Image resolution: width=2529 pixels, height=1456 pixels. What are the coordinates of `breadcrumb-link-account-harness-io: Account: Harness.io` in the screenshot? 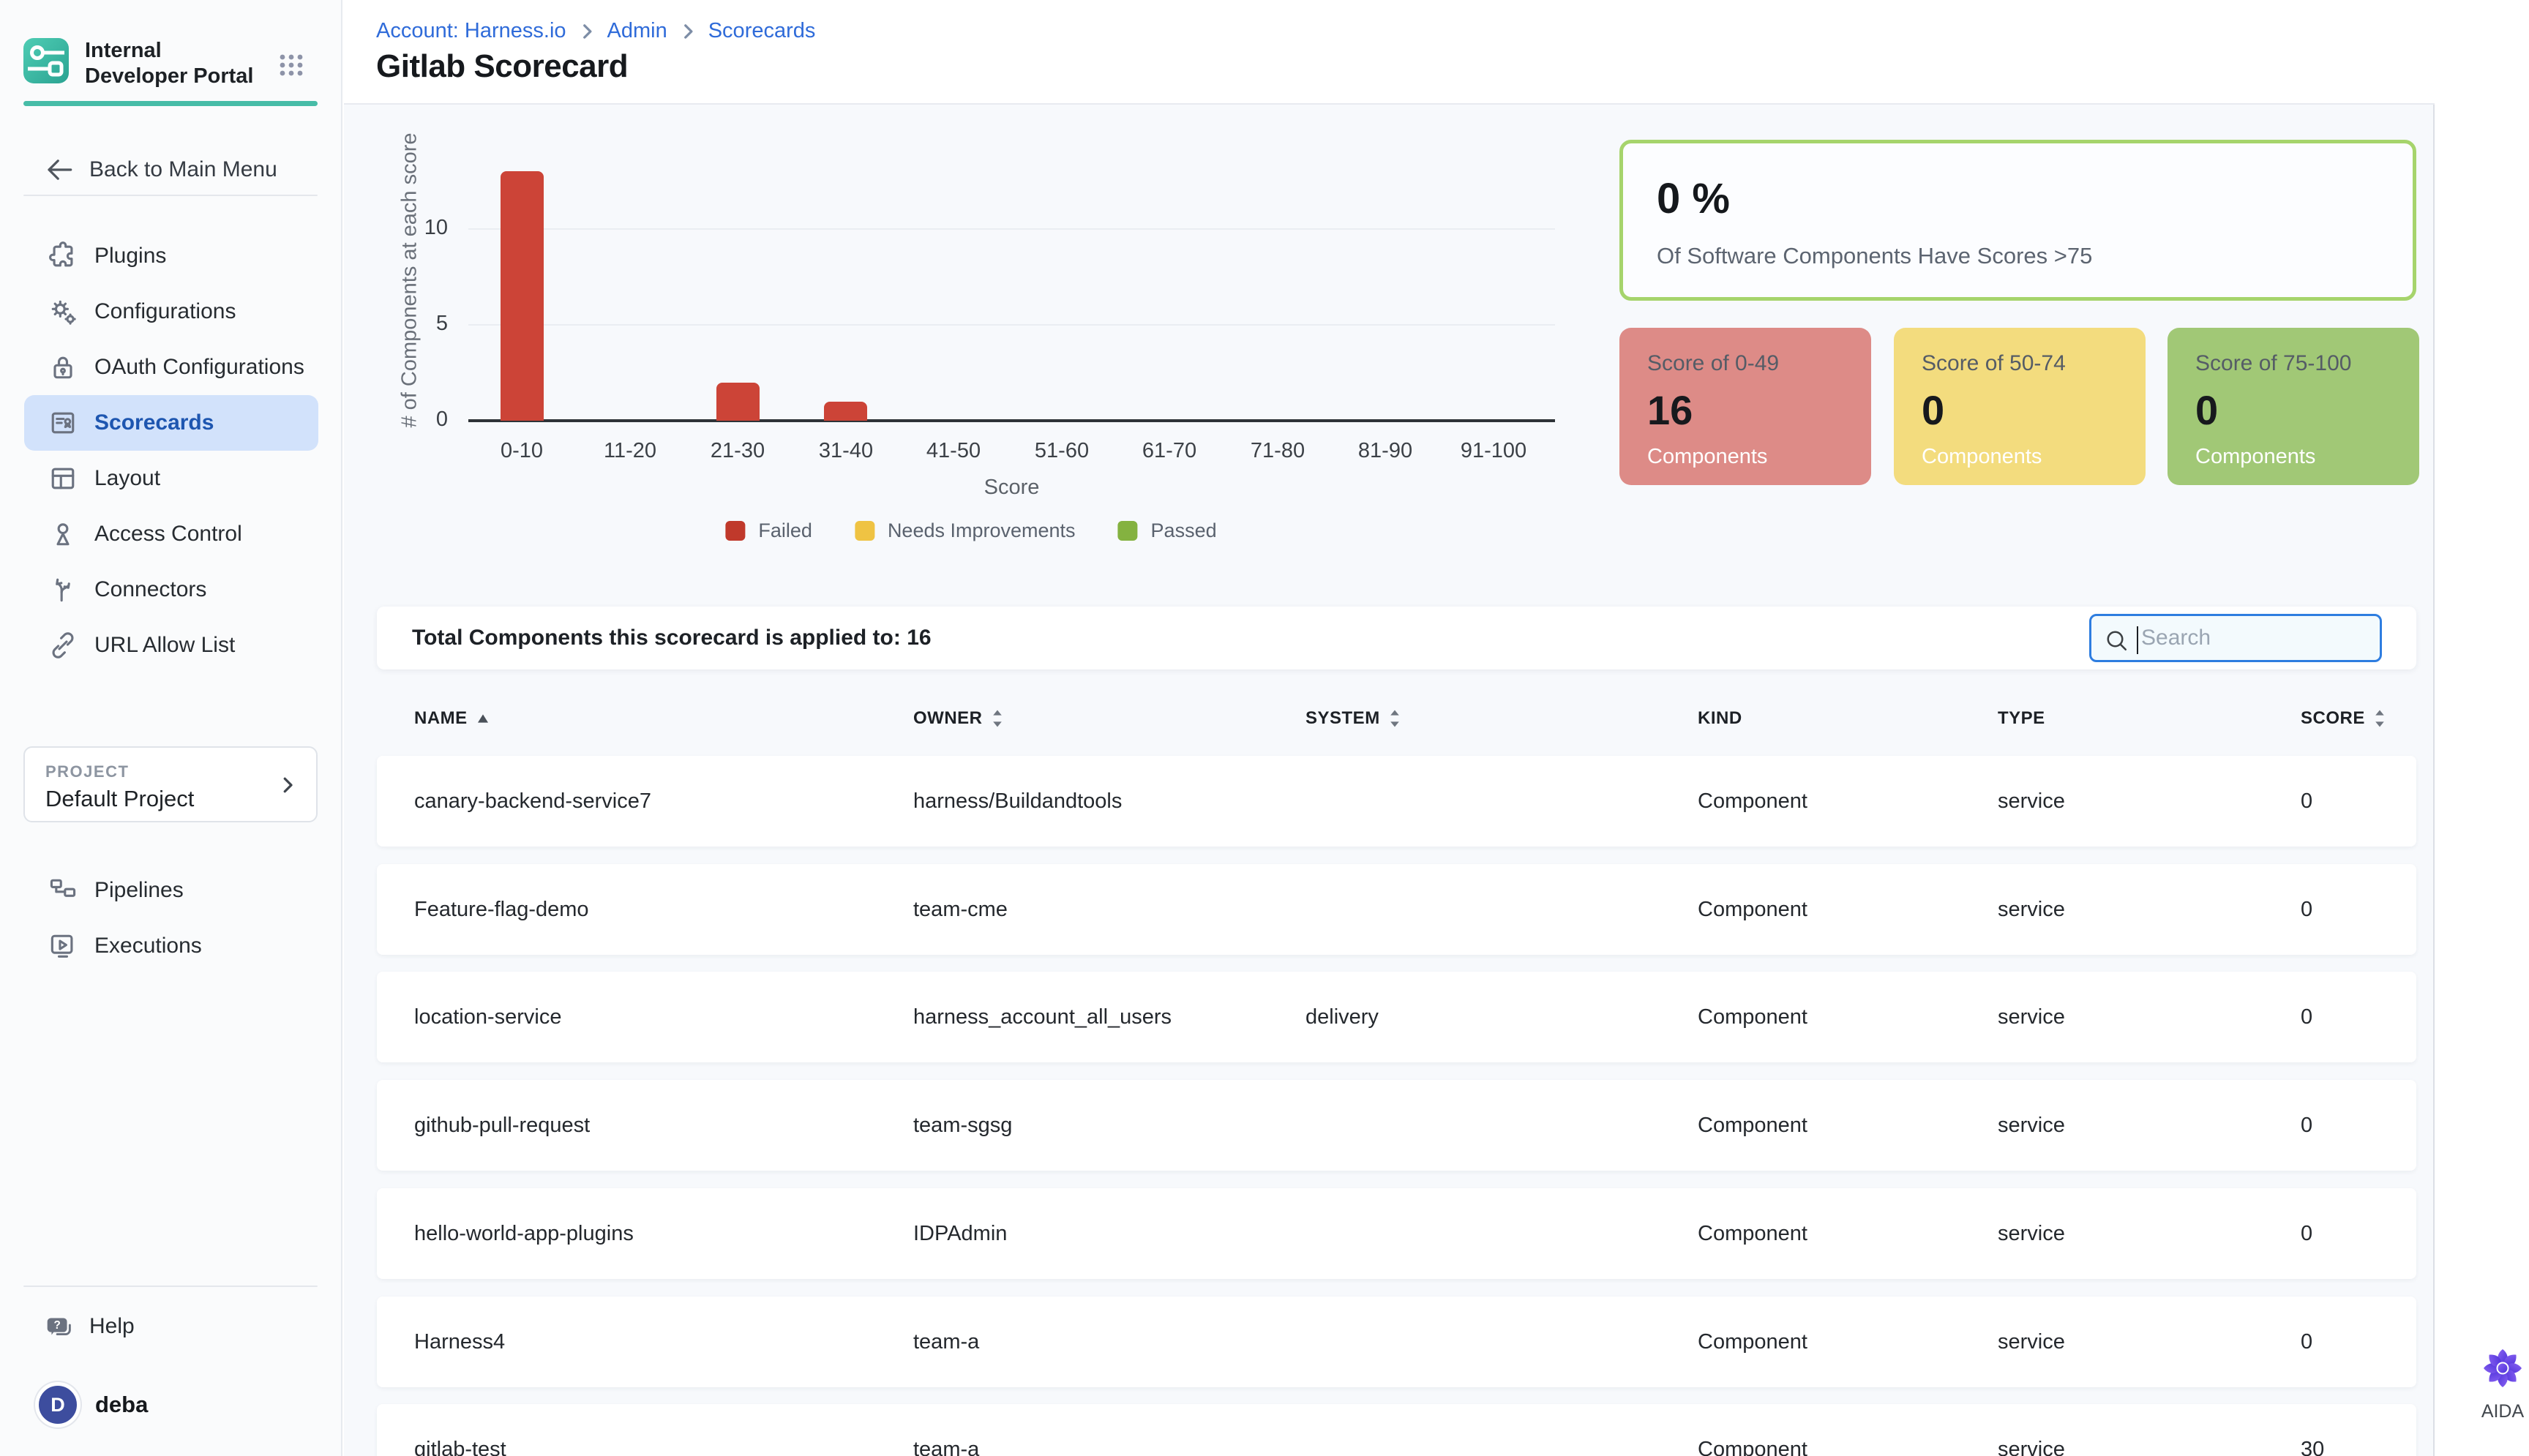 It's located at (471, 30).